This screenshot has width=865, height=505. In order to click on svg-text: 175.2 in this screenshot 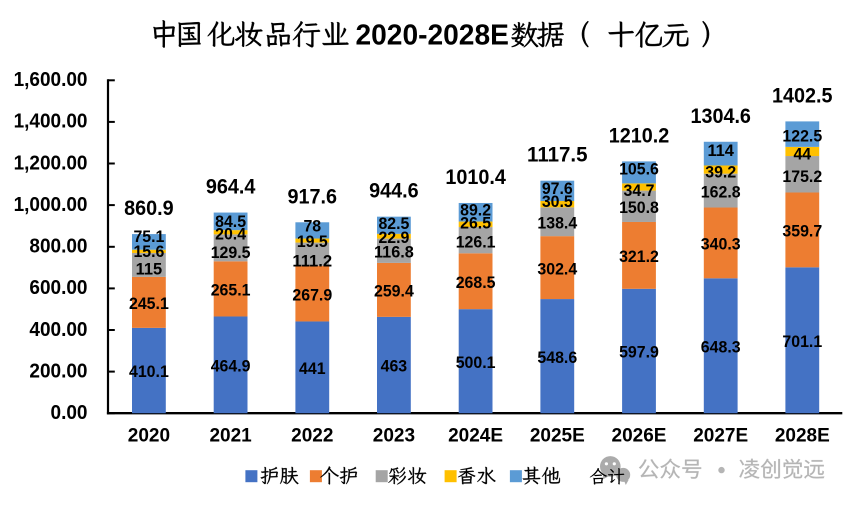, I will do `click(802, 176)`.